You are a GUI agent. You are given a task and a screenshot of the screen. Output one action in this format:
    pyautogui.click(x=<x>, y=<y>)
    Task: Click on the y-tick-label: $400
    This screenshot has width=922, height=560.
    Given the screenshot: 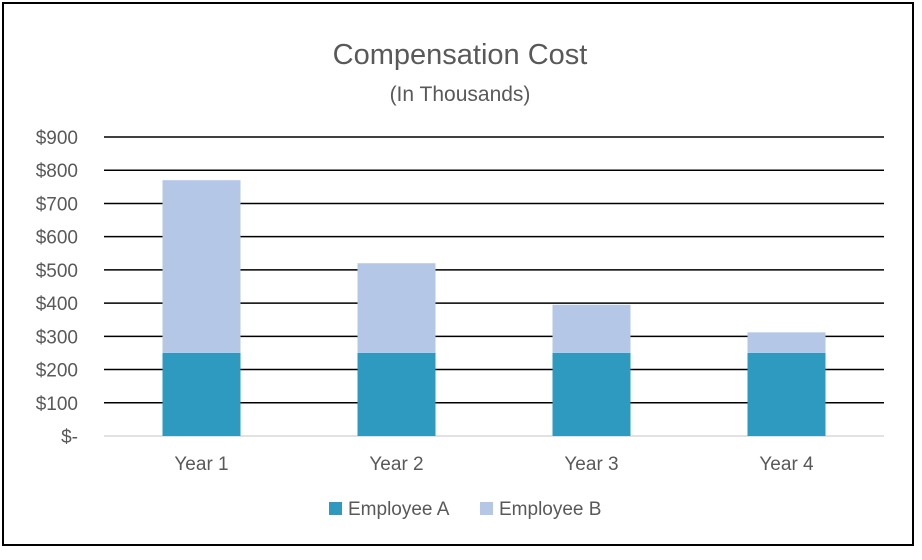 What is the action you would take?
    pyautogui.click(x=57, y=304)
    